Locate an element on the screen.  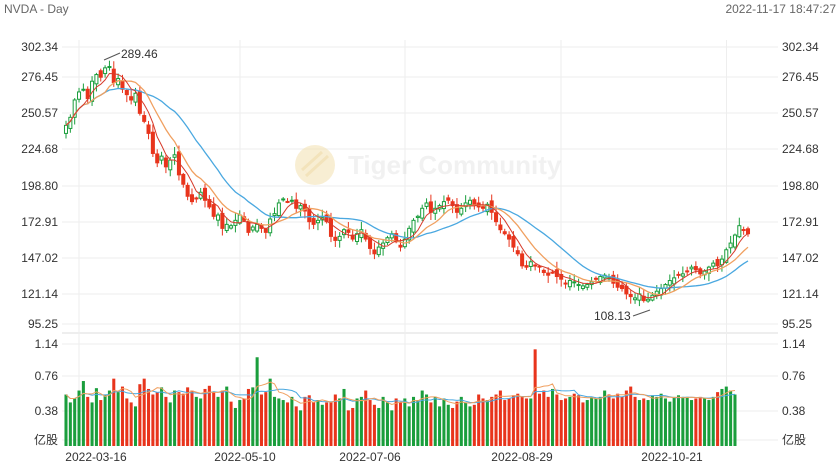
price-tick-right: 276.45 is located at coordinates (800, 77).